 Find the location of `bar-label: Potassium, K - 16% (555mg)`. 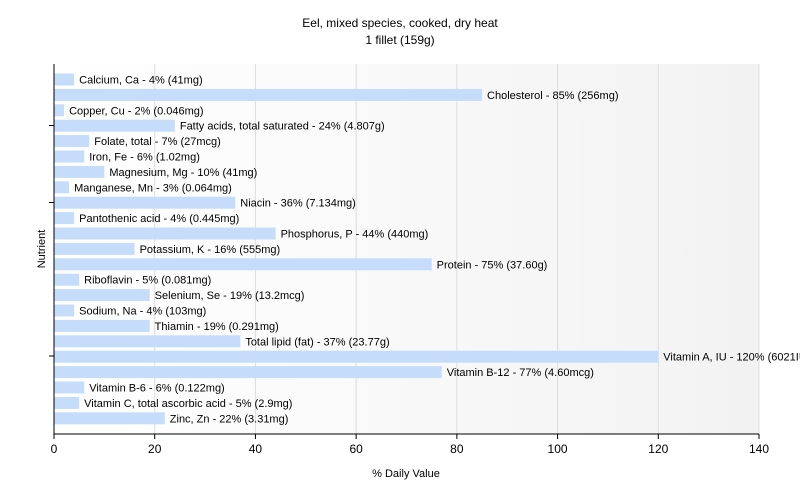

bar-label: Potassium, K - 16% (555mg) is located at coordinates (210, 250).